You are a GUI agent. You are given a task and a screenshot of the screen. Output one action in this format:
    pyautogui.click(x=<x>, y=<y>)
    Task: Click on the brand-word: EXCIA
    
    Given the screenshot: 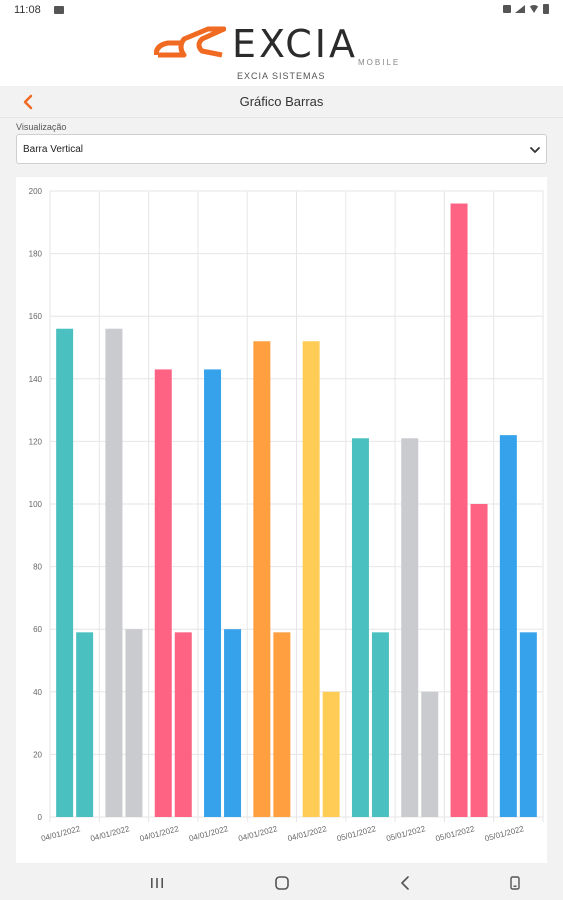 What is the action you would take?
    pyautogui.click(x=295, y=44)
    